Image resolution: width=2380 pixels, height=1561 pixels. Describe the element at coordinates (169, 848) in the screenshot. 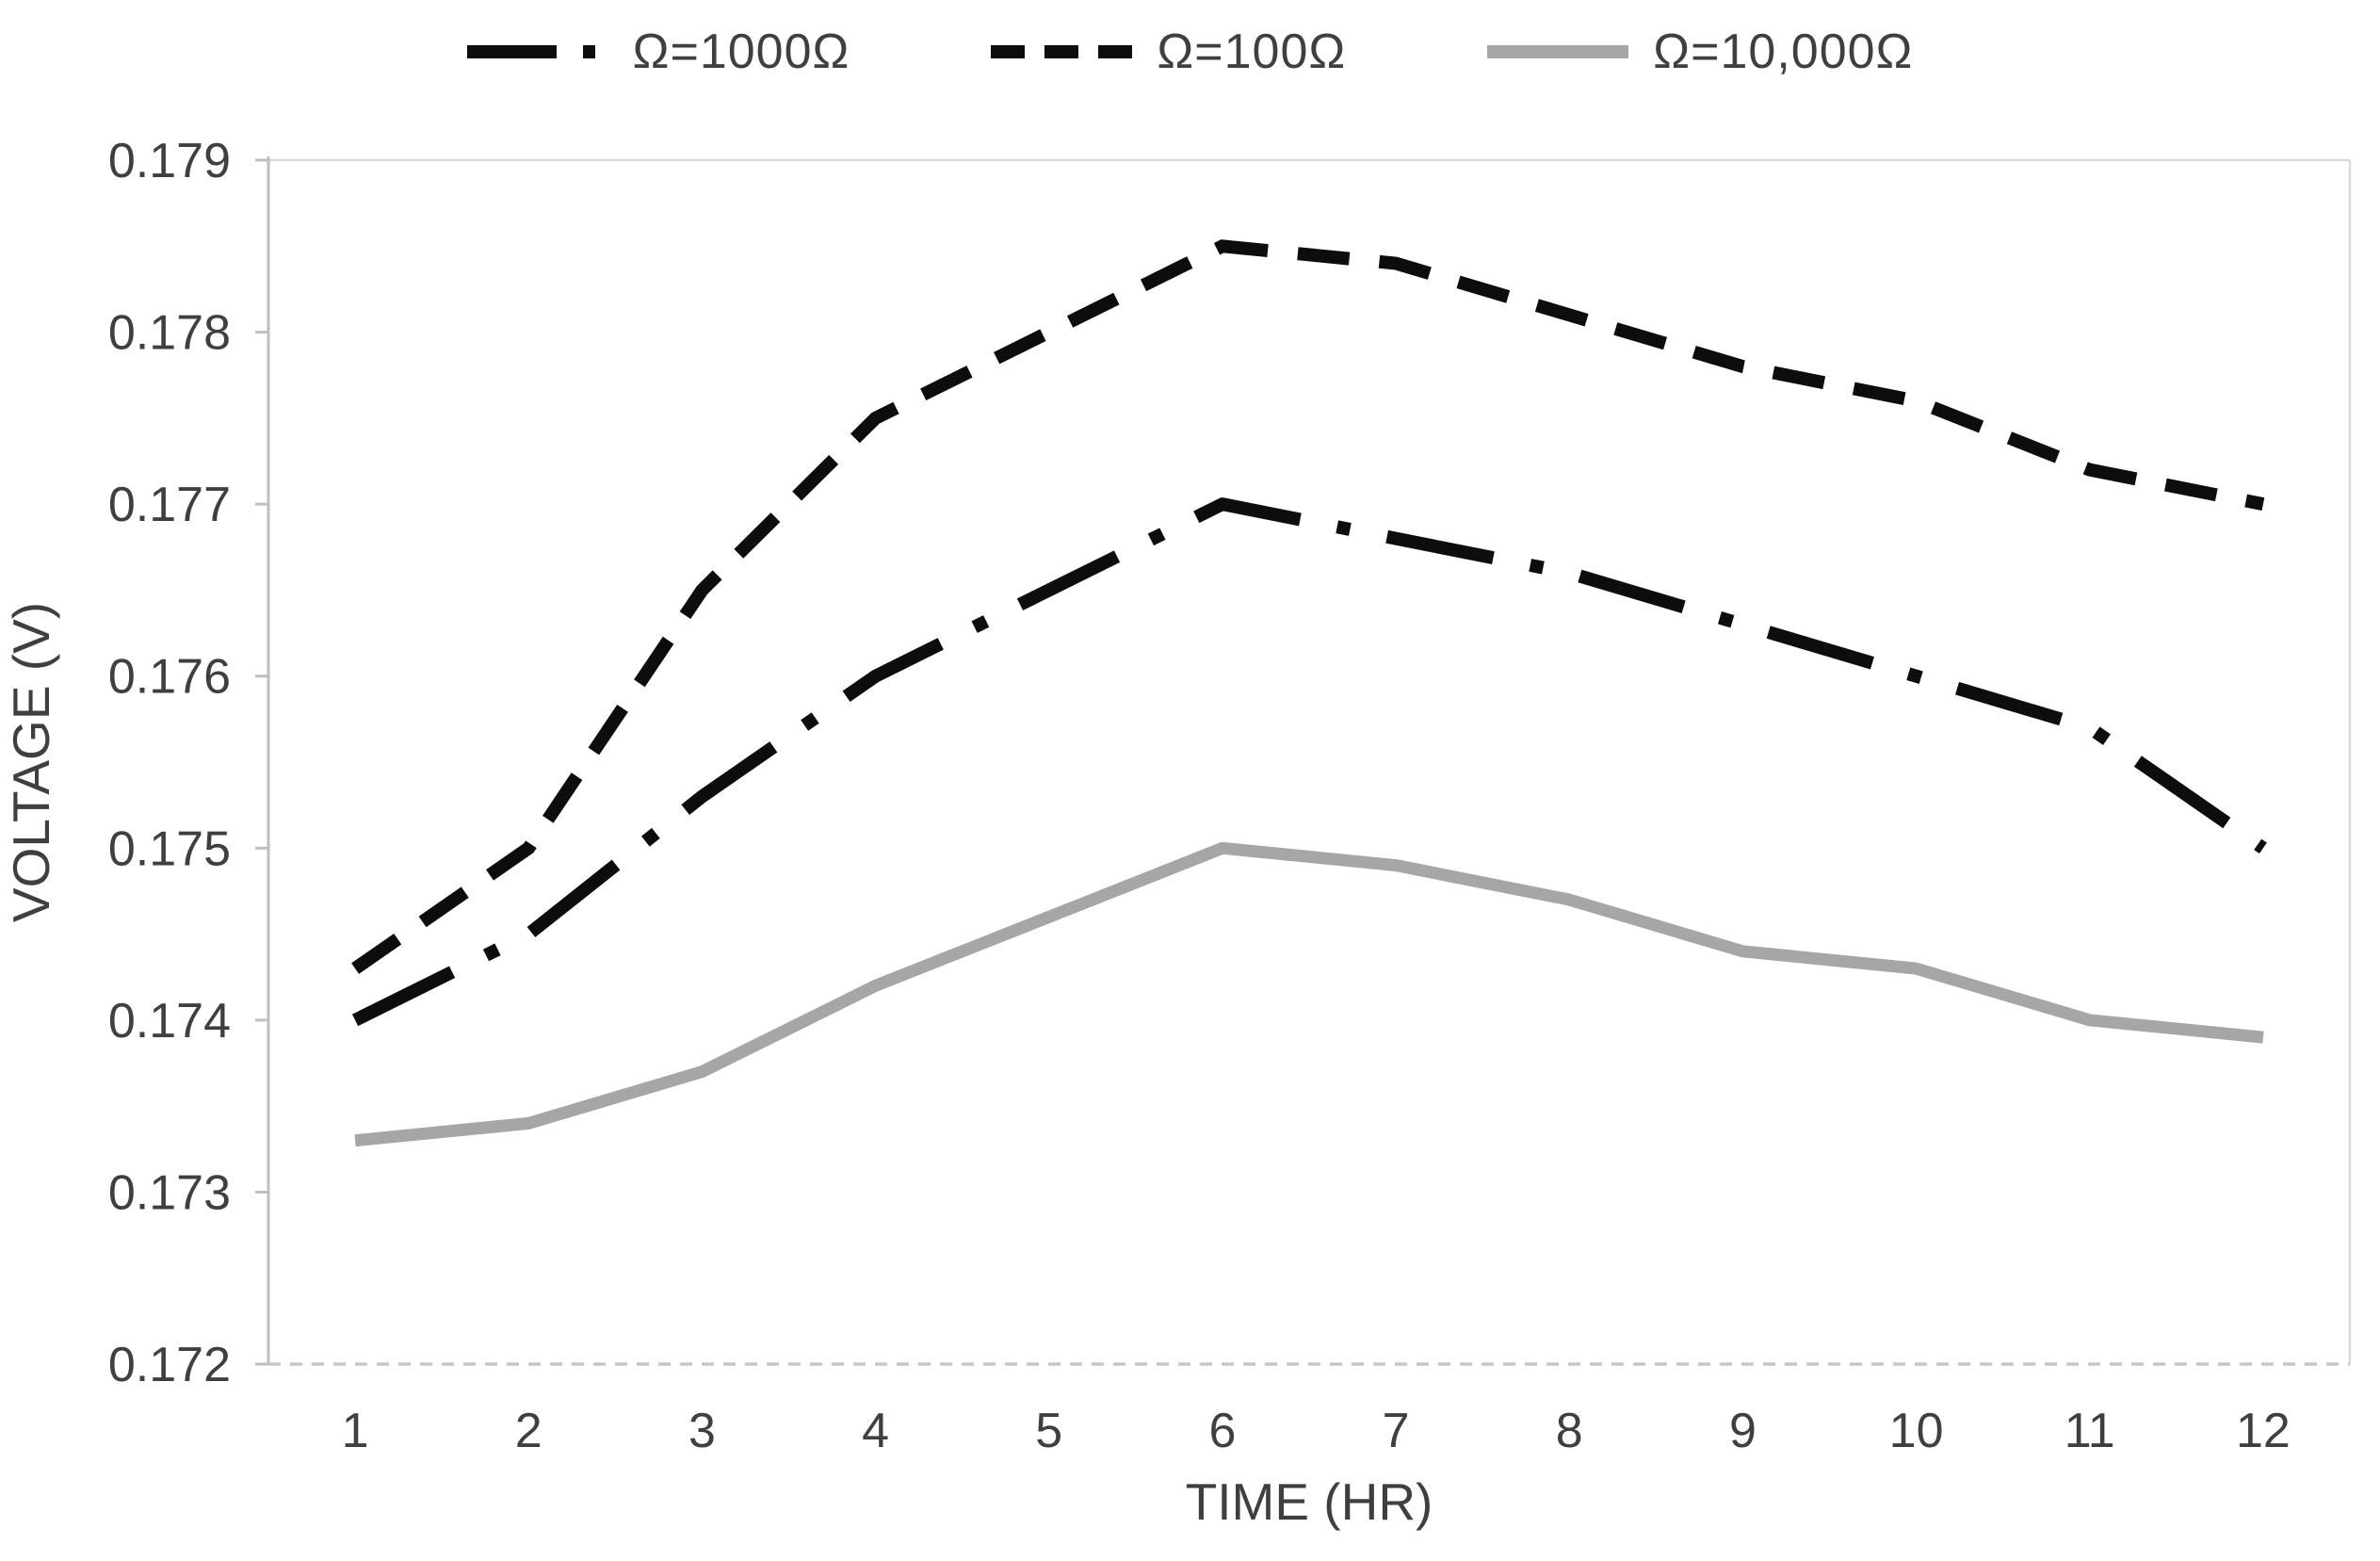

I see `y-tick-label: 0.175` at that location.